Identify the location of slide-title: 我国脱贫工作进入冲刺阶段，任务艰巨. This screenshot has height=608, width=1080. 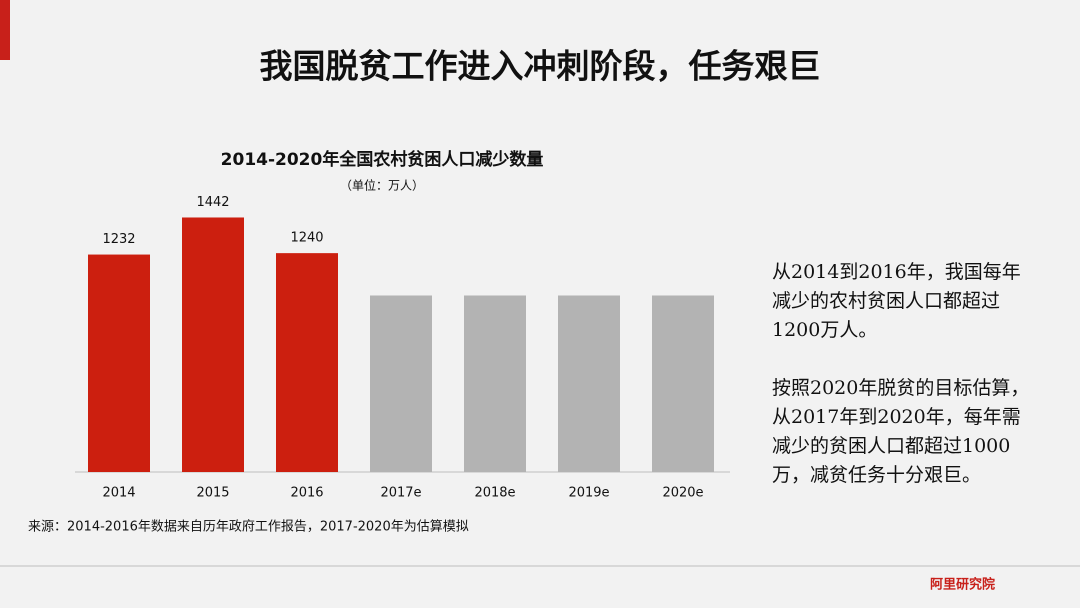
(540, 66).